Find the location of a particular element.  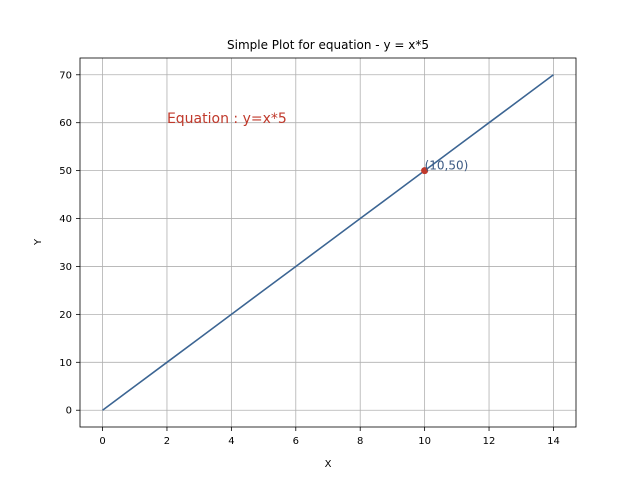

y-tick-label: 20 is located at coordinates (65, 315).